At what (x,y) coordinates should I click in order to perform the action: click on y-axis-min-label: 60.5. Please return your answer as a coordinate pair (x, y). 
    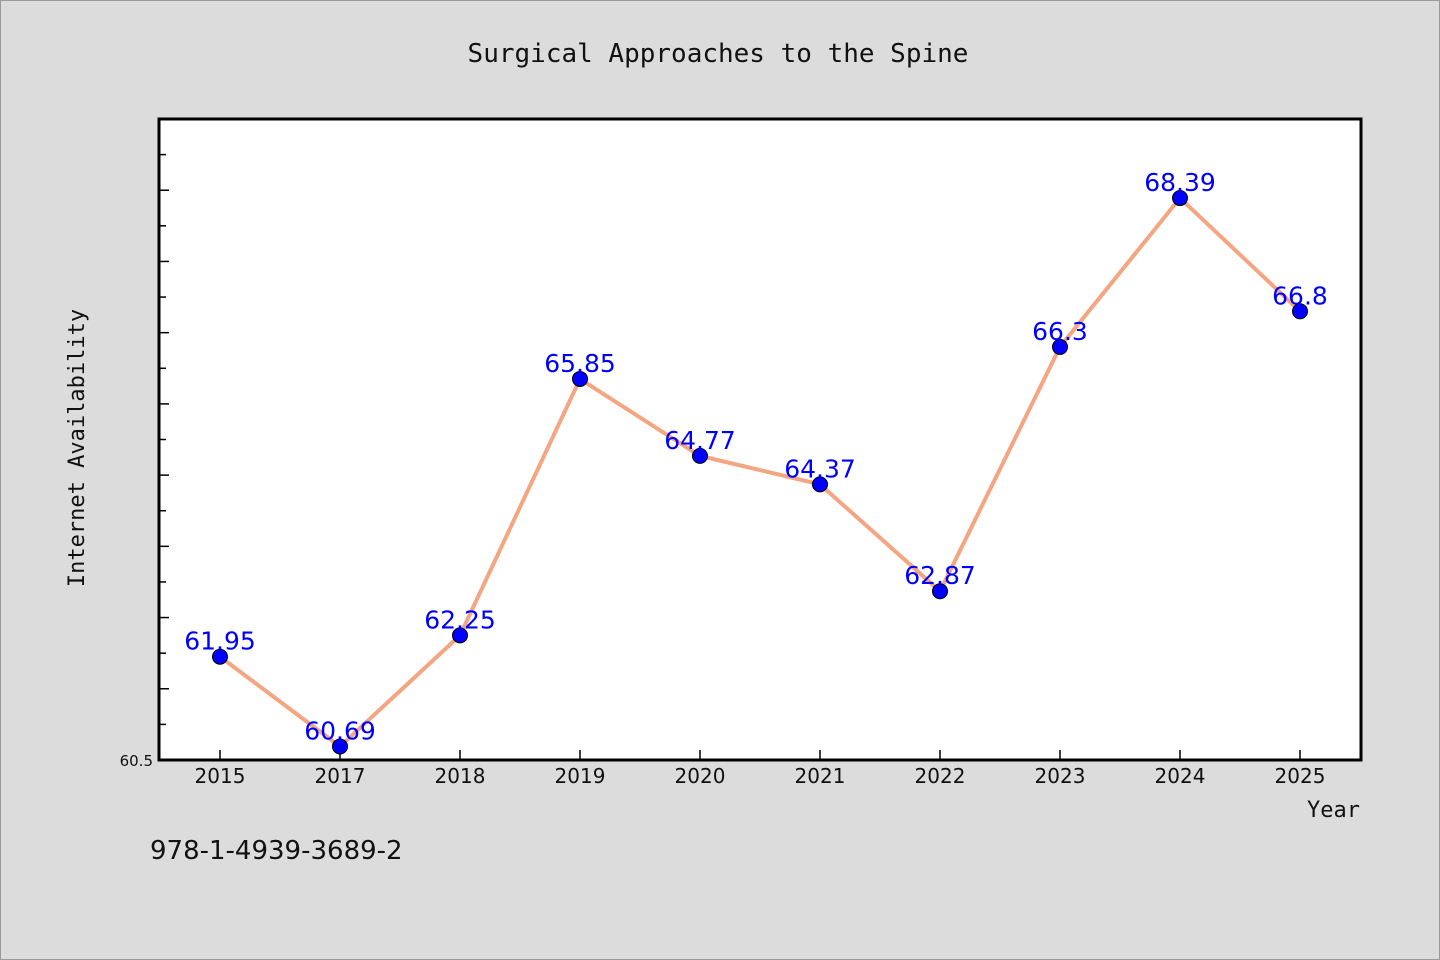
    Looking at the image, I should click on (136, 761).